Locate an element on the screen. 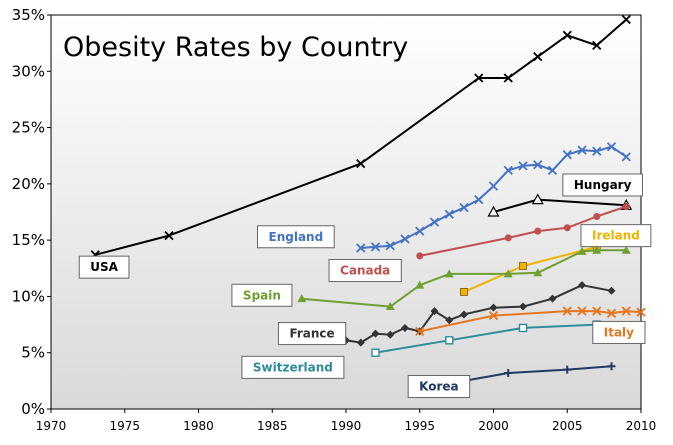  series-label-text: England is located at coordinates (296, 237).